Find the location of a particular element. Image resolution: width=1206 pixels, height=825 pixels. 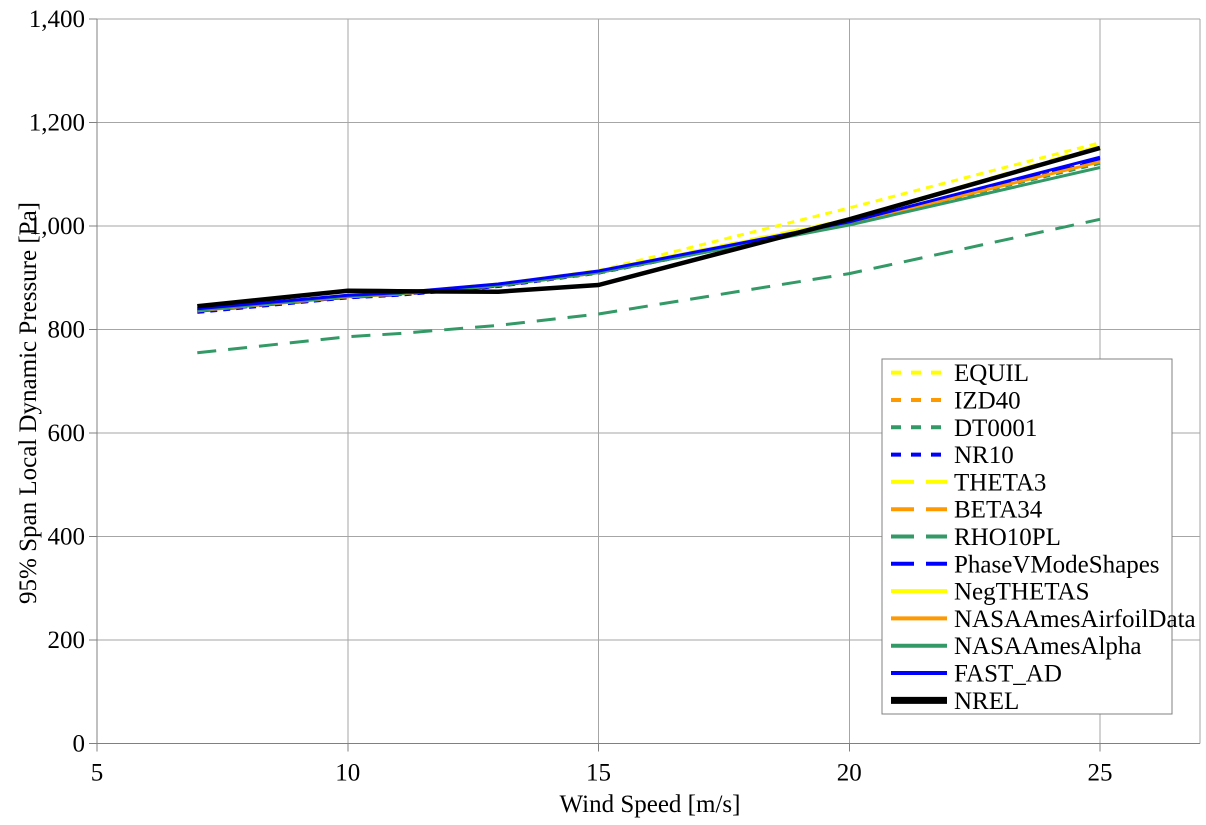

legend-item-PhaseVModeShapes: PhaseVModeShapes is located at coordinates (1025, 564).